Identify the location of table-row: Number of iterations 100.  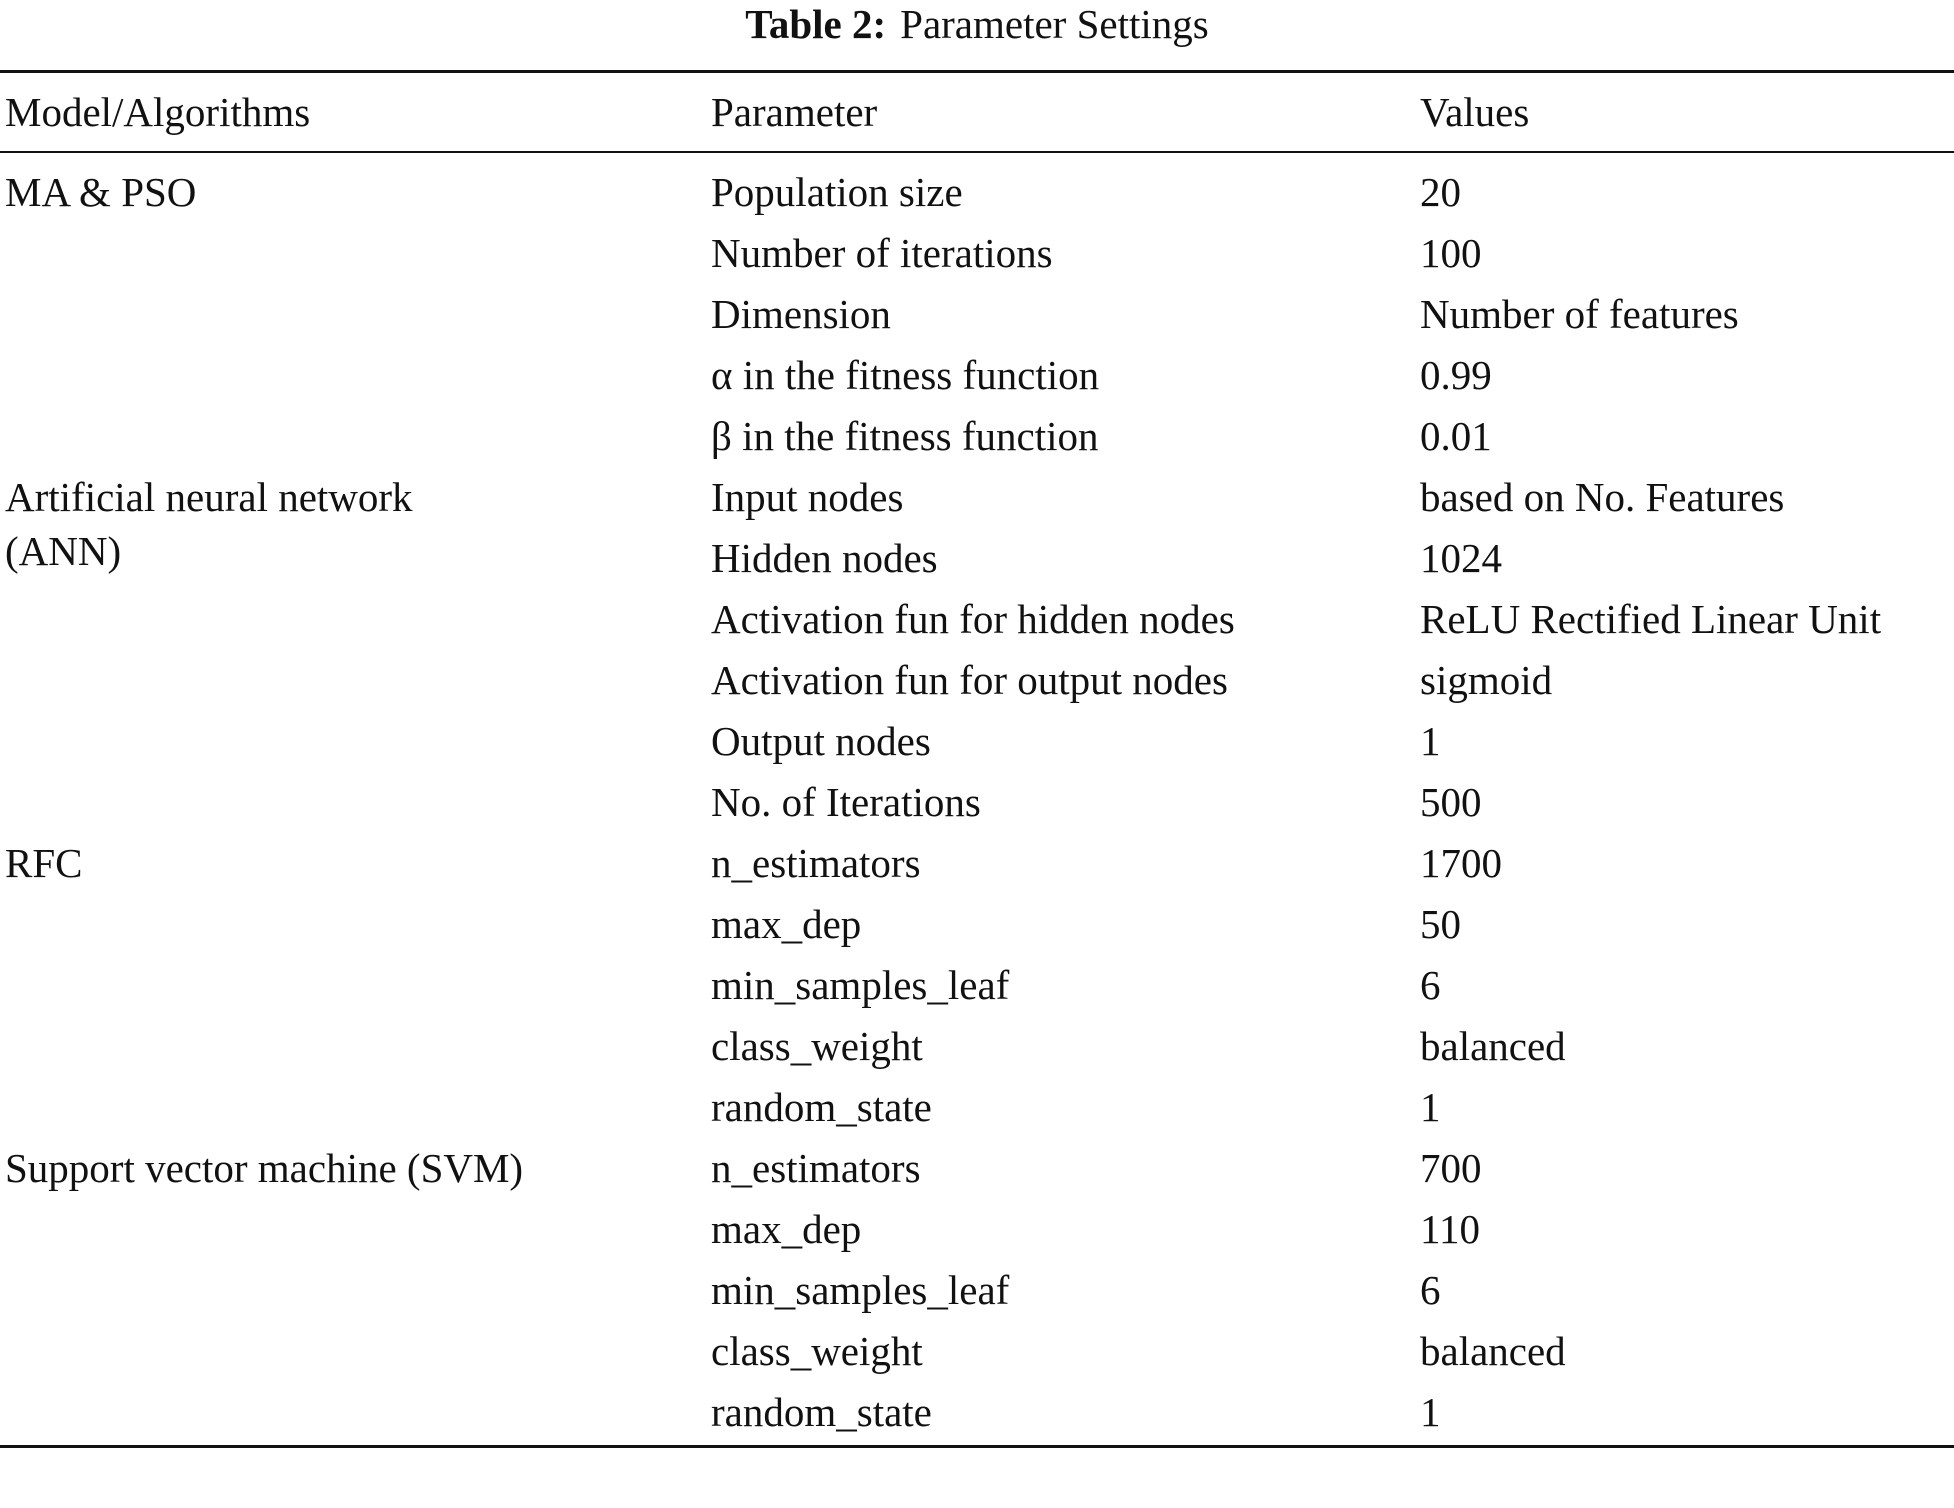
(977, 249).